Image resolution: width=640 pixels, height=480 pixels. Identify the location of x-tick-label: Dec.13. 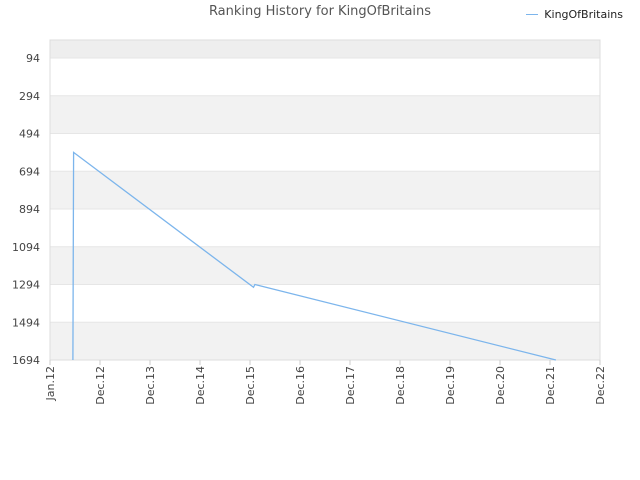
(150, 385).